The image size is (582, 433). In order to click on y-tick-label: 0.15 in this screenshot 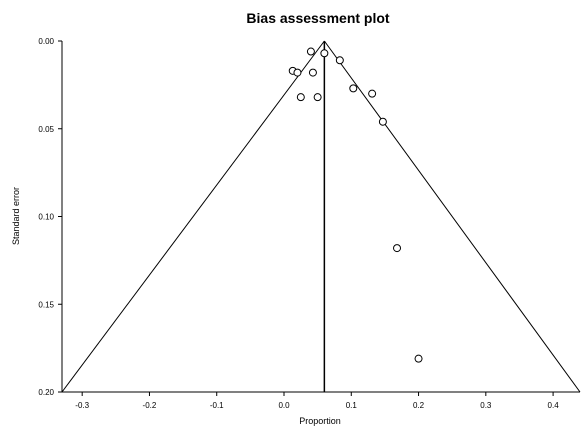, I will do `click(46, 304)`.